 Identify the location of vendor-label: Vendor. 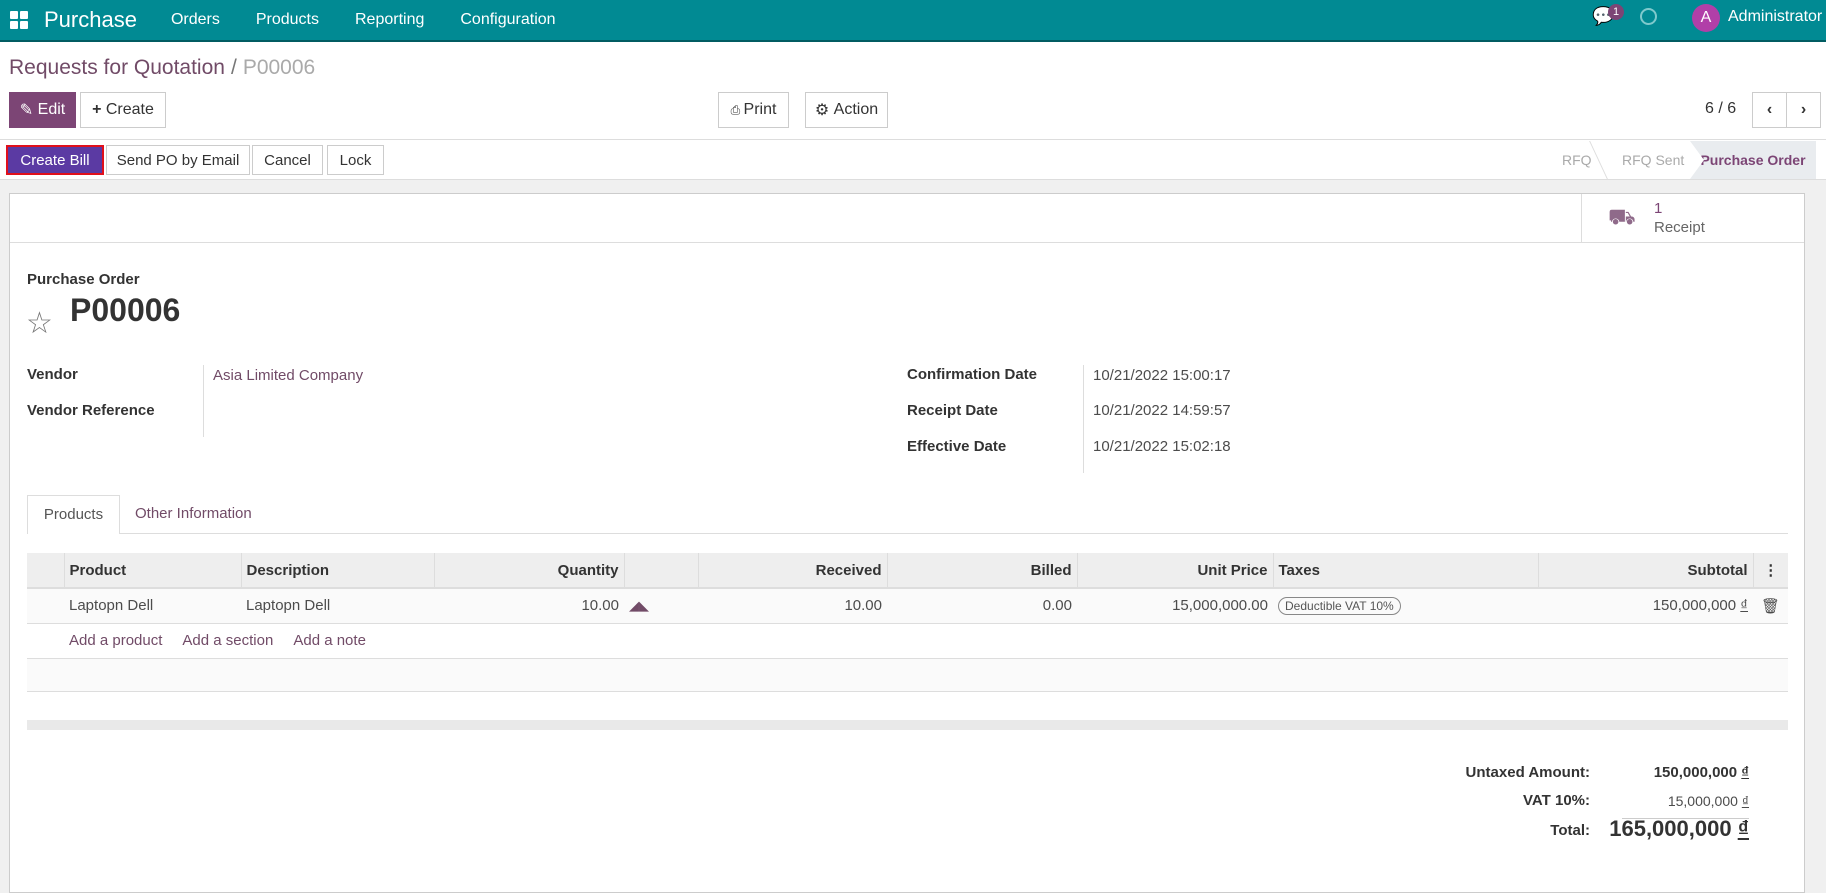
(52, 374).